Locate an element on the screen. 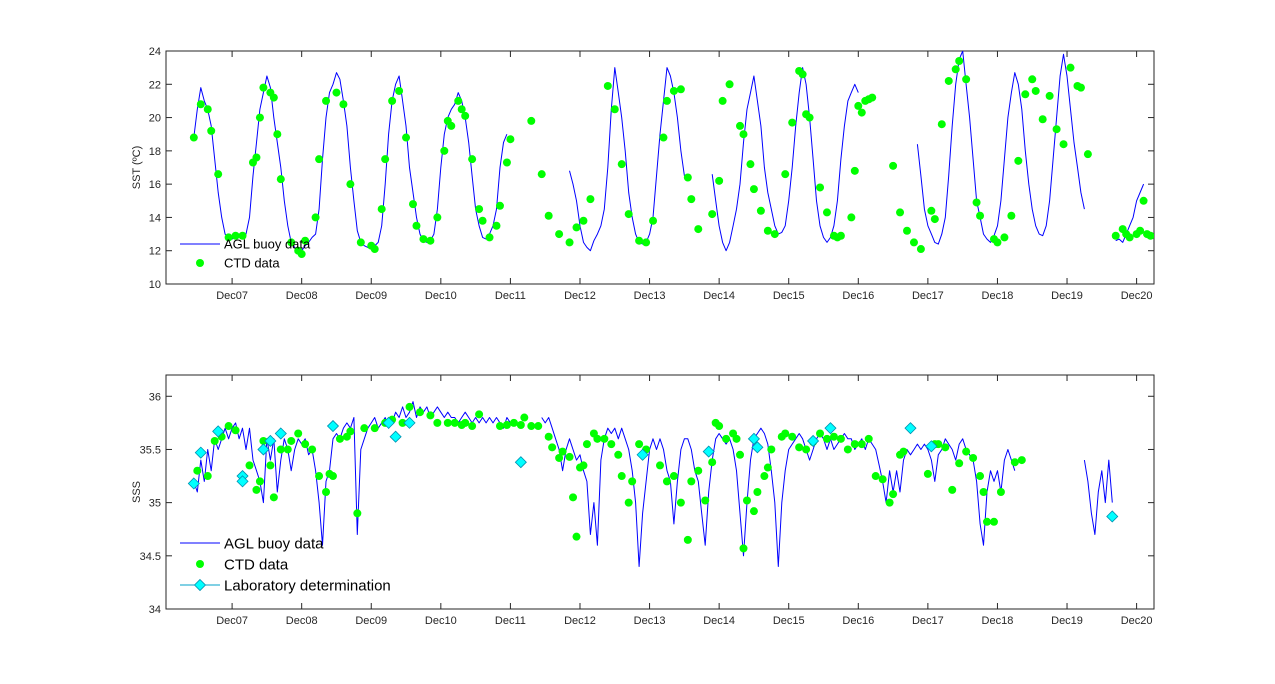 The width and height of the screenshot is (1275, 684). sst-x-tick-label: Dec20 is located at coordinates (1137, 296).